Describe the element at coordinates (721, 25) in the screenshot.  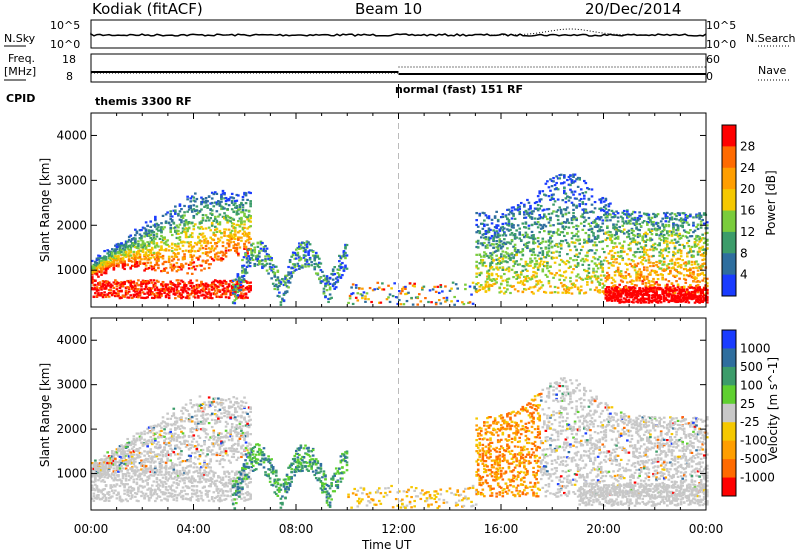
I see `nsearch-tick-top: 10^5` at that location.